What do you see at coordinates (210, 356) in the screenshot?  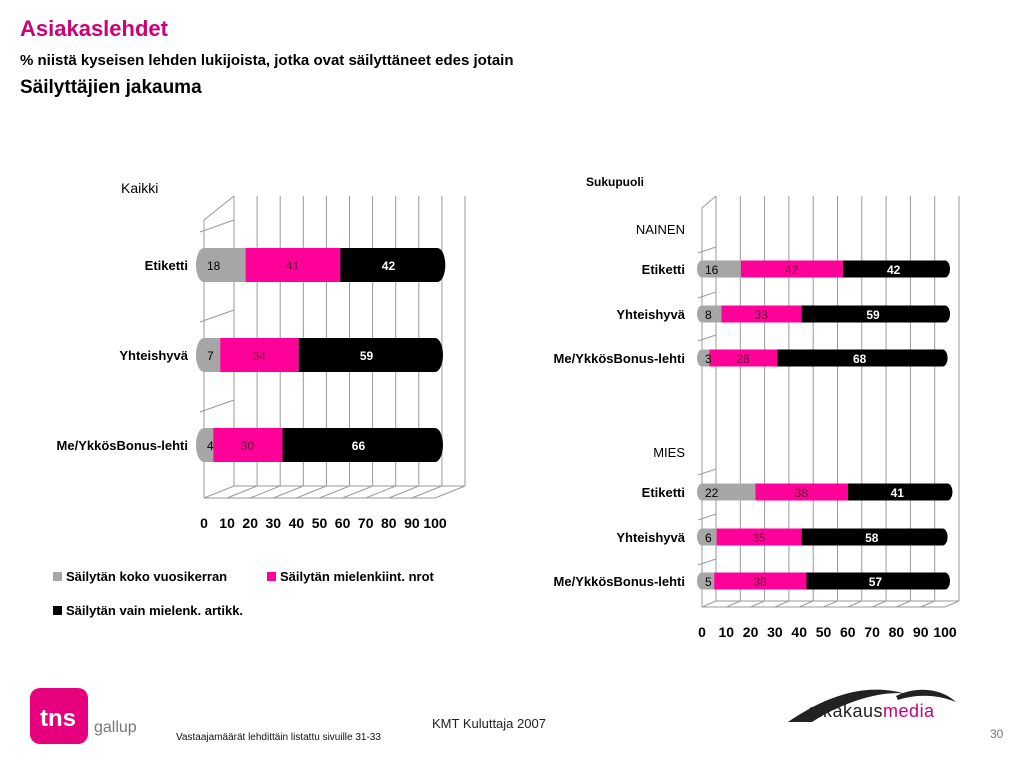 I see `chart0-data-label: 7` at bounding box center [210, 356].